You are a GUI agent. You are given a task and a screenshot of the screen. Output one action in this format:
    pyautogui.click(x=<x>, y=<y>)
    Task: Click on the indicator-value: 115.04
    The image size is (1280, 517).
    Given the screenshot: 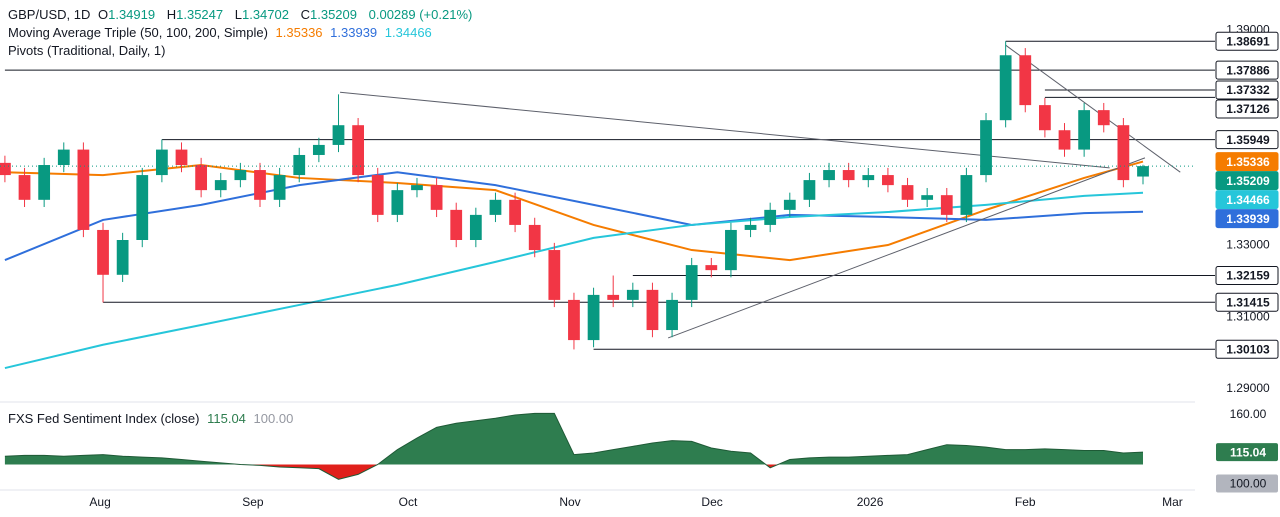 What is the action you would take?
    pyautogui.click(x=226, y=418)
    